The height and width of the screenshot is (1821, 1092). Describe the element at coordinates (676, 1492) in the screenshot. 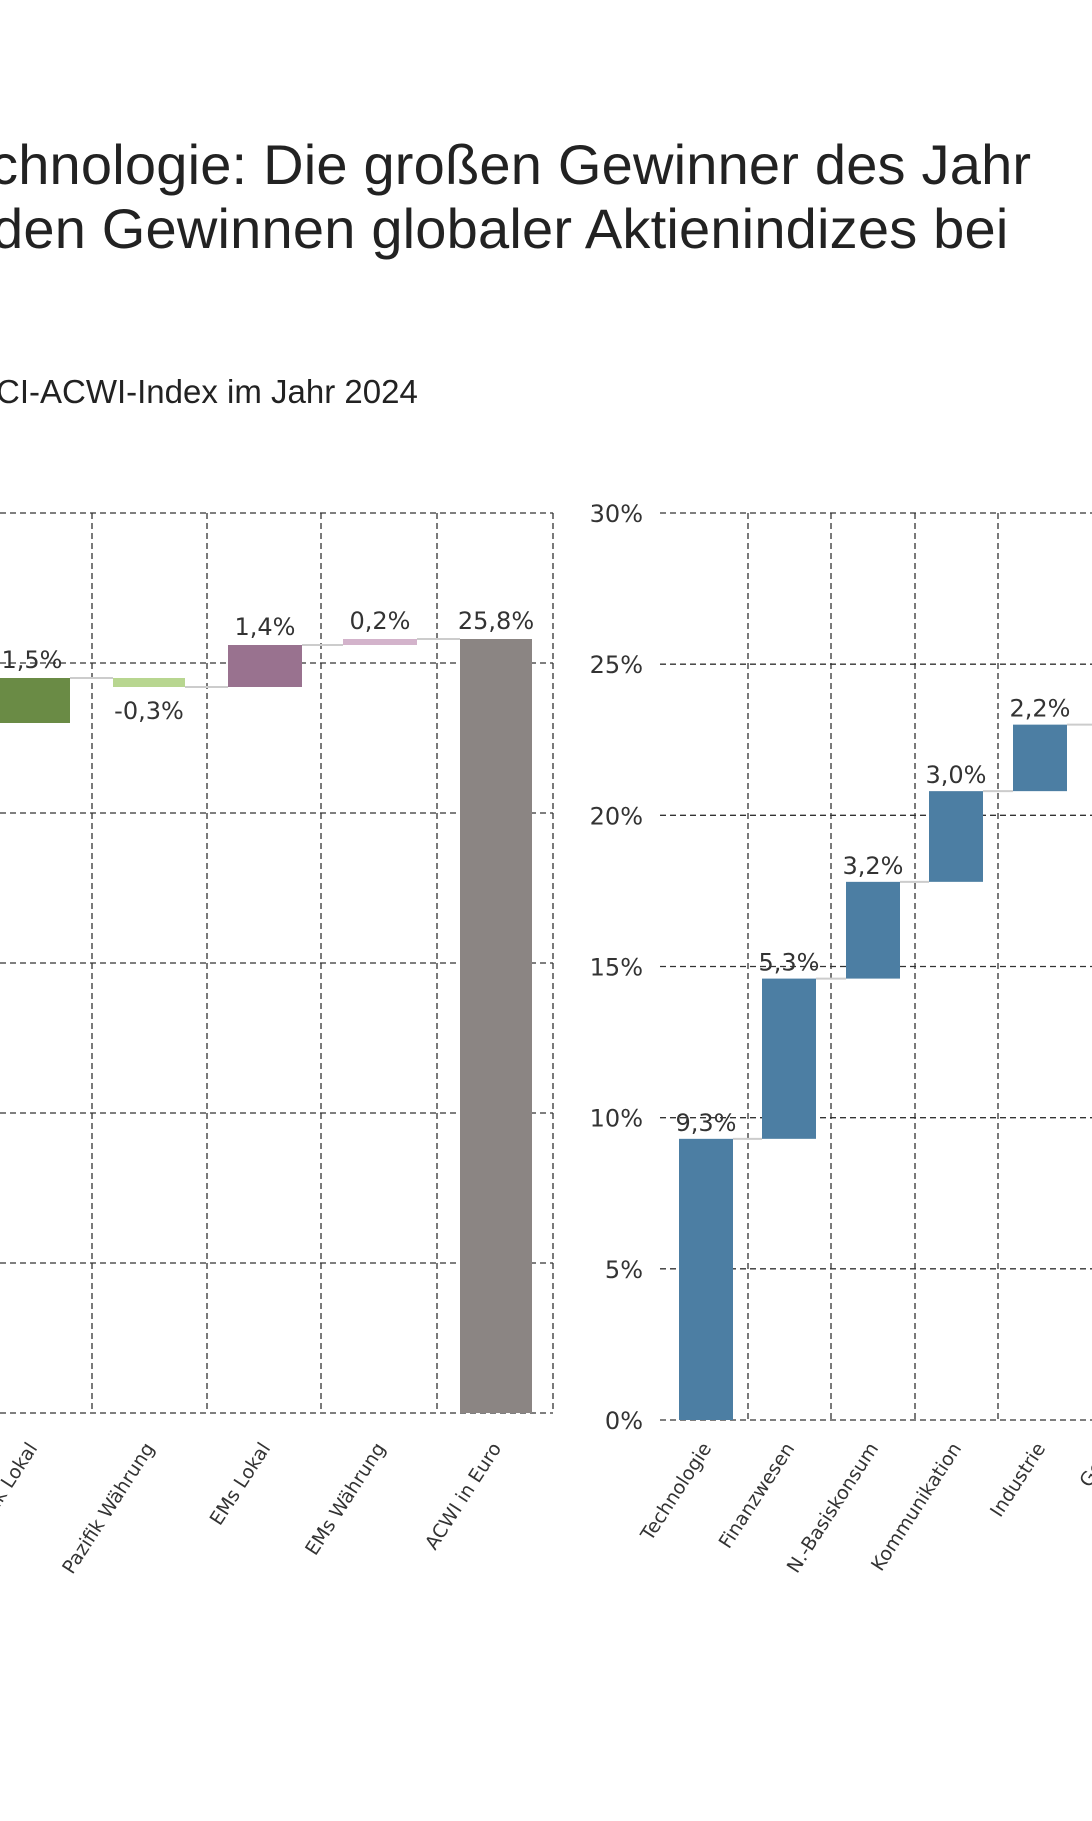

I see `category-label: Technologie` at that location.